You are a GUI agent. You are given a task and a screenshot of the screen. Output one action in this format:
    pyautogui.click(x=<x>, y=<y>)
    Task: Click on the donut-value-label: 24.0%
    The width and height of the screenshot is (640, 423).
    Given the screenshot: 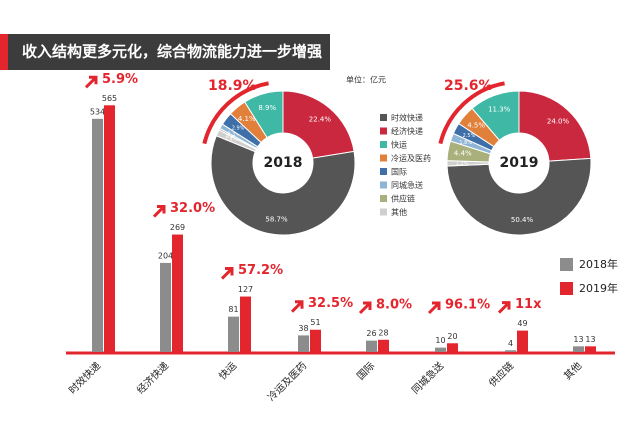 What is the action you would take?
    pyautogui.click(x=558, y=121)
    